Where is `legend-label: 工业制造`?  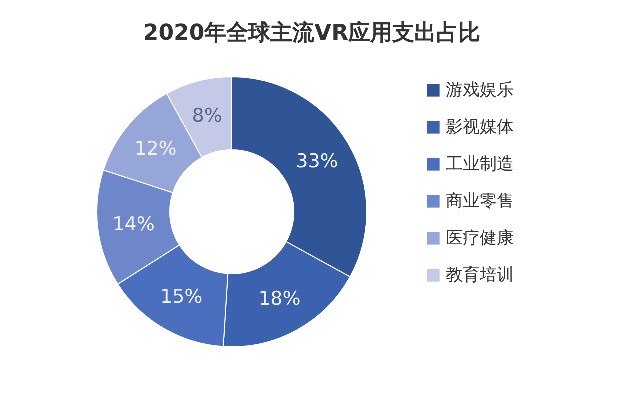
legend-label: 工业制造 is located at coordinates (480, 164).